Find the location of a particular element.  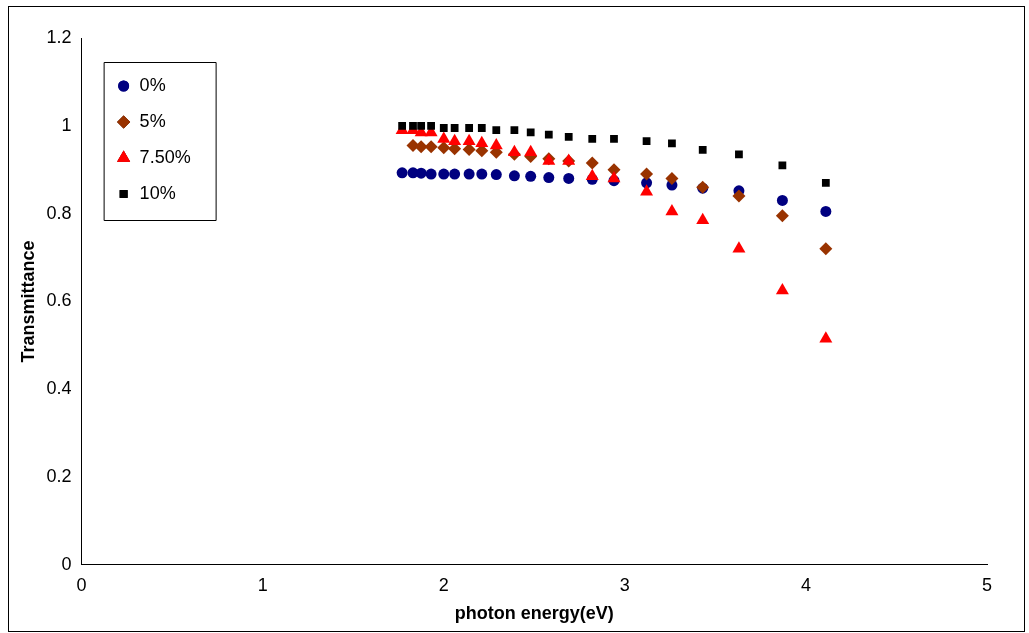

legend-label: 7.50% is located at coordinates (165, 156).